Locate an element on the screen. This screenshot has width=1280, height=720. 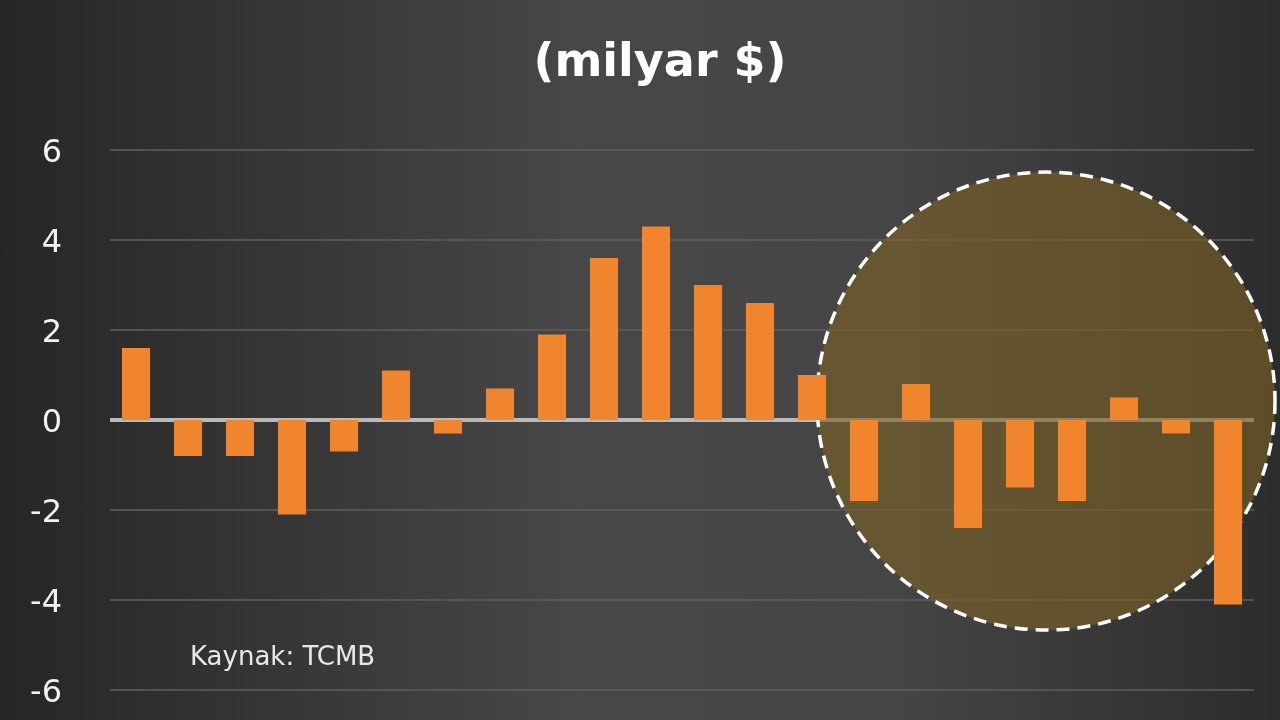
y-tick-label: 2 is located at coordinates (51, 330).